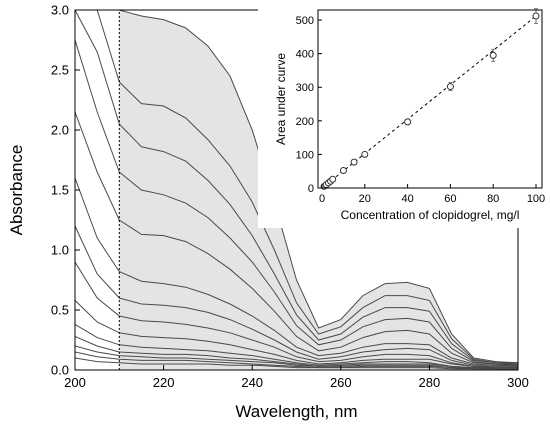  I want to click on main-x-tick-label: 220, so click(164, 382).